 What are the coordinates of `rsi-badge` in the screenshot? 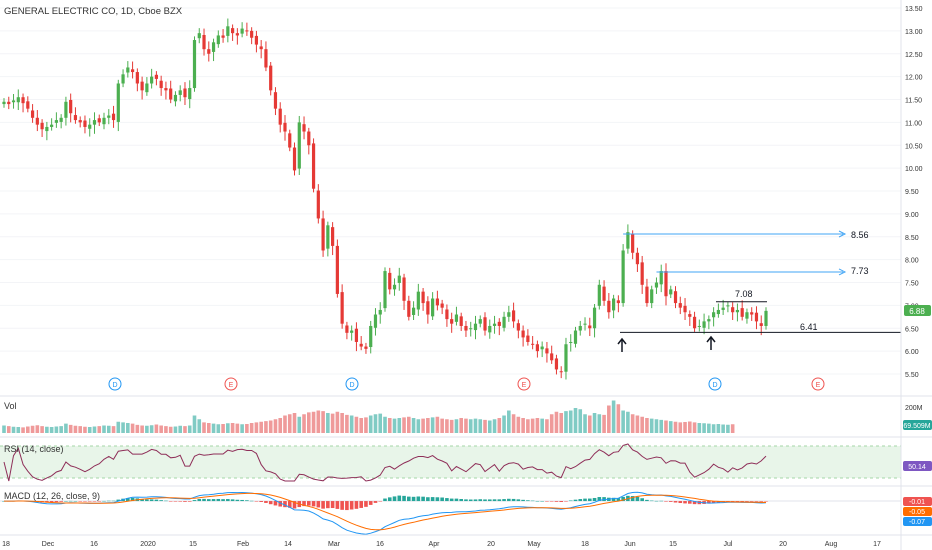 It's located at (917, 466).